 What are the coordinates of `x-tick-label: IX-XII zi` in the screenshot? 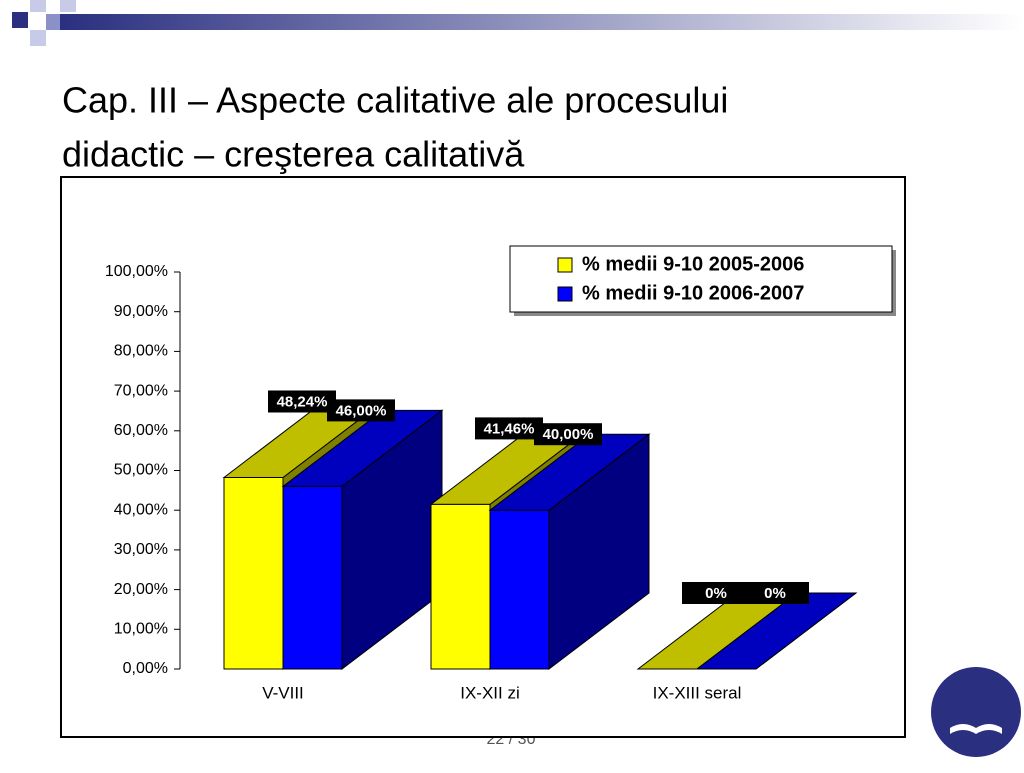 It's located at (490, 692).